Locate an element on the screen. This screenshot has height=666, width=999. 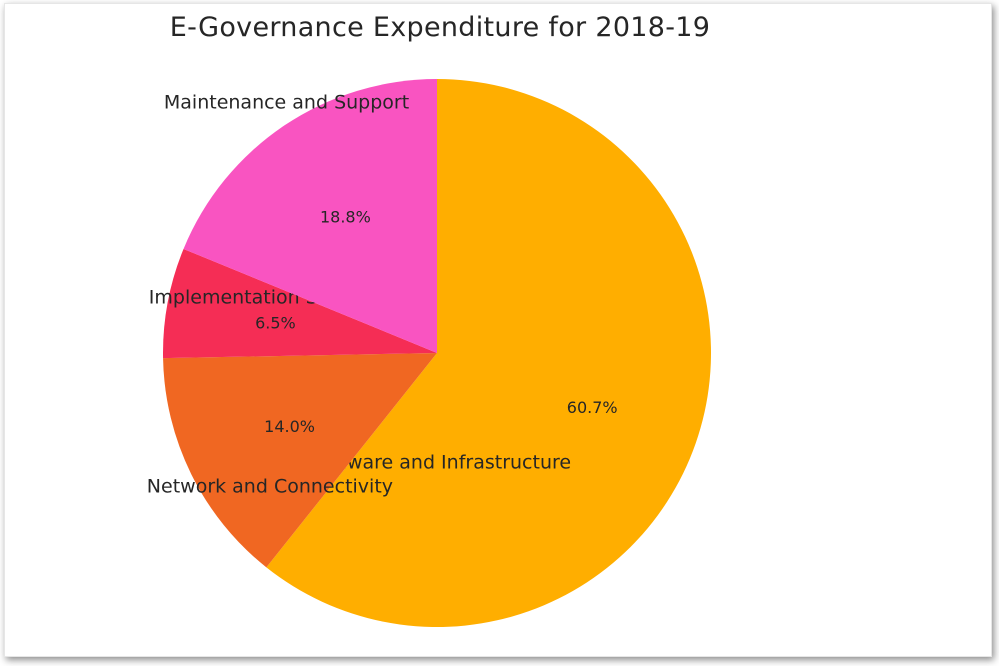
pie-slice-implementation-services is located at coordinates (300, 303).